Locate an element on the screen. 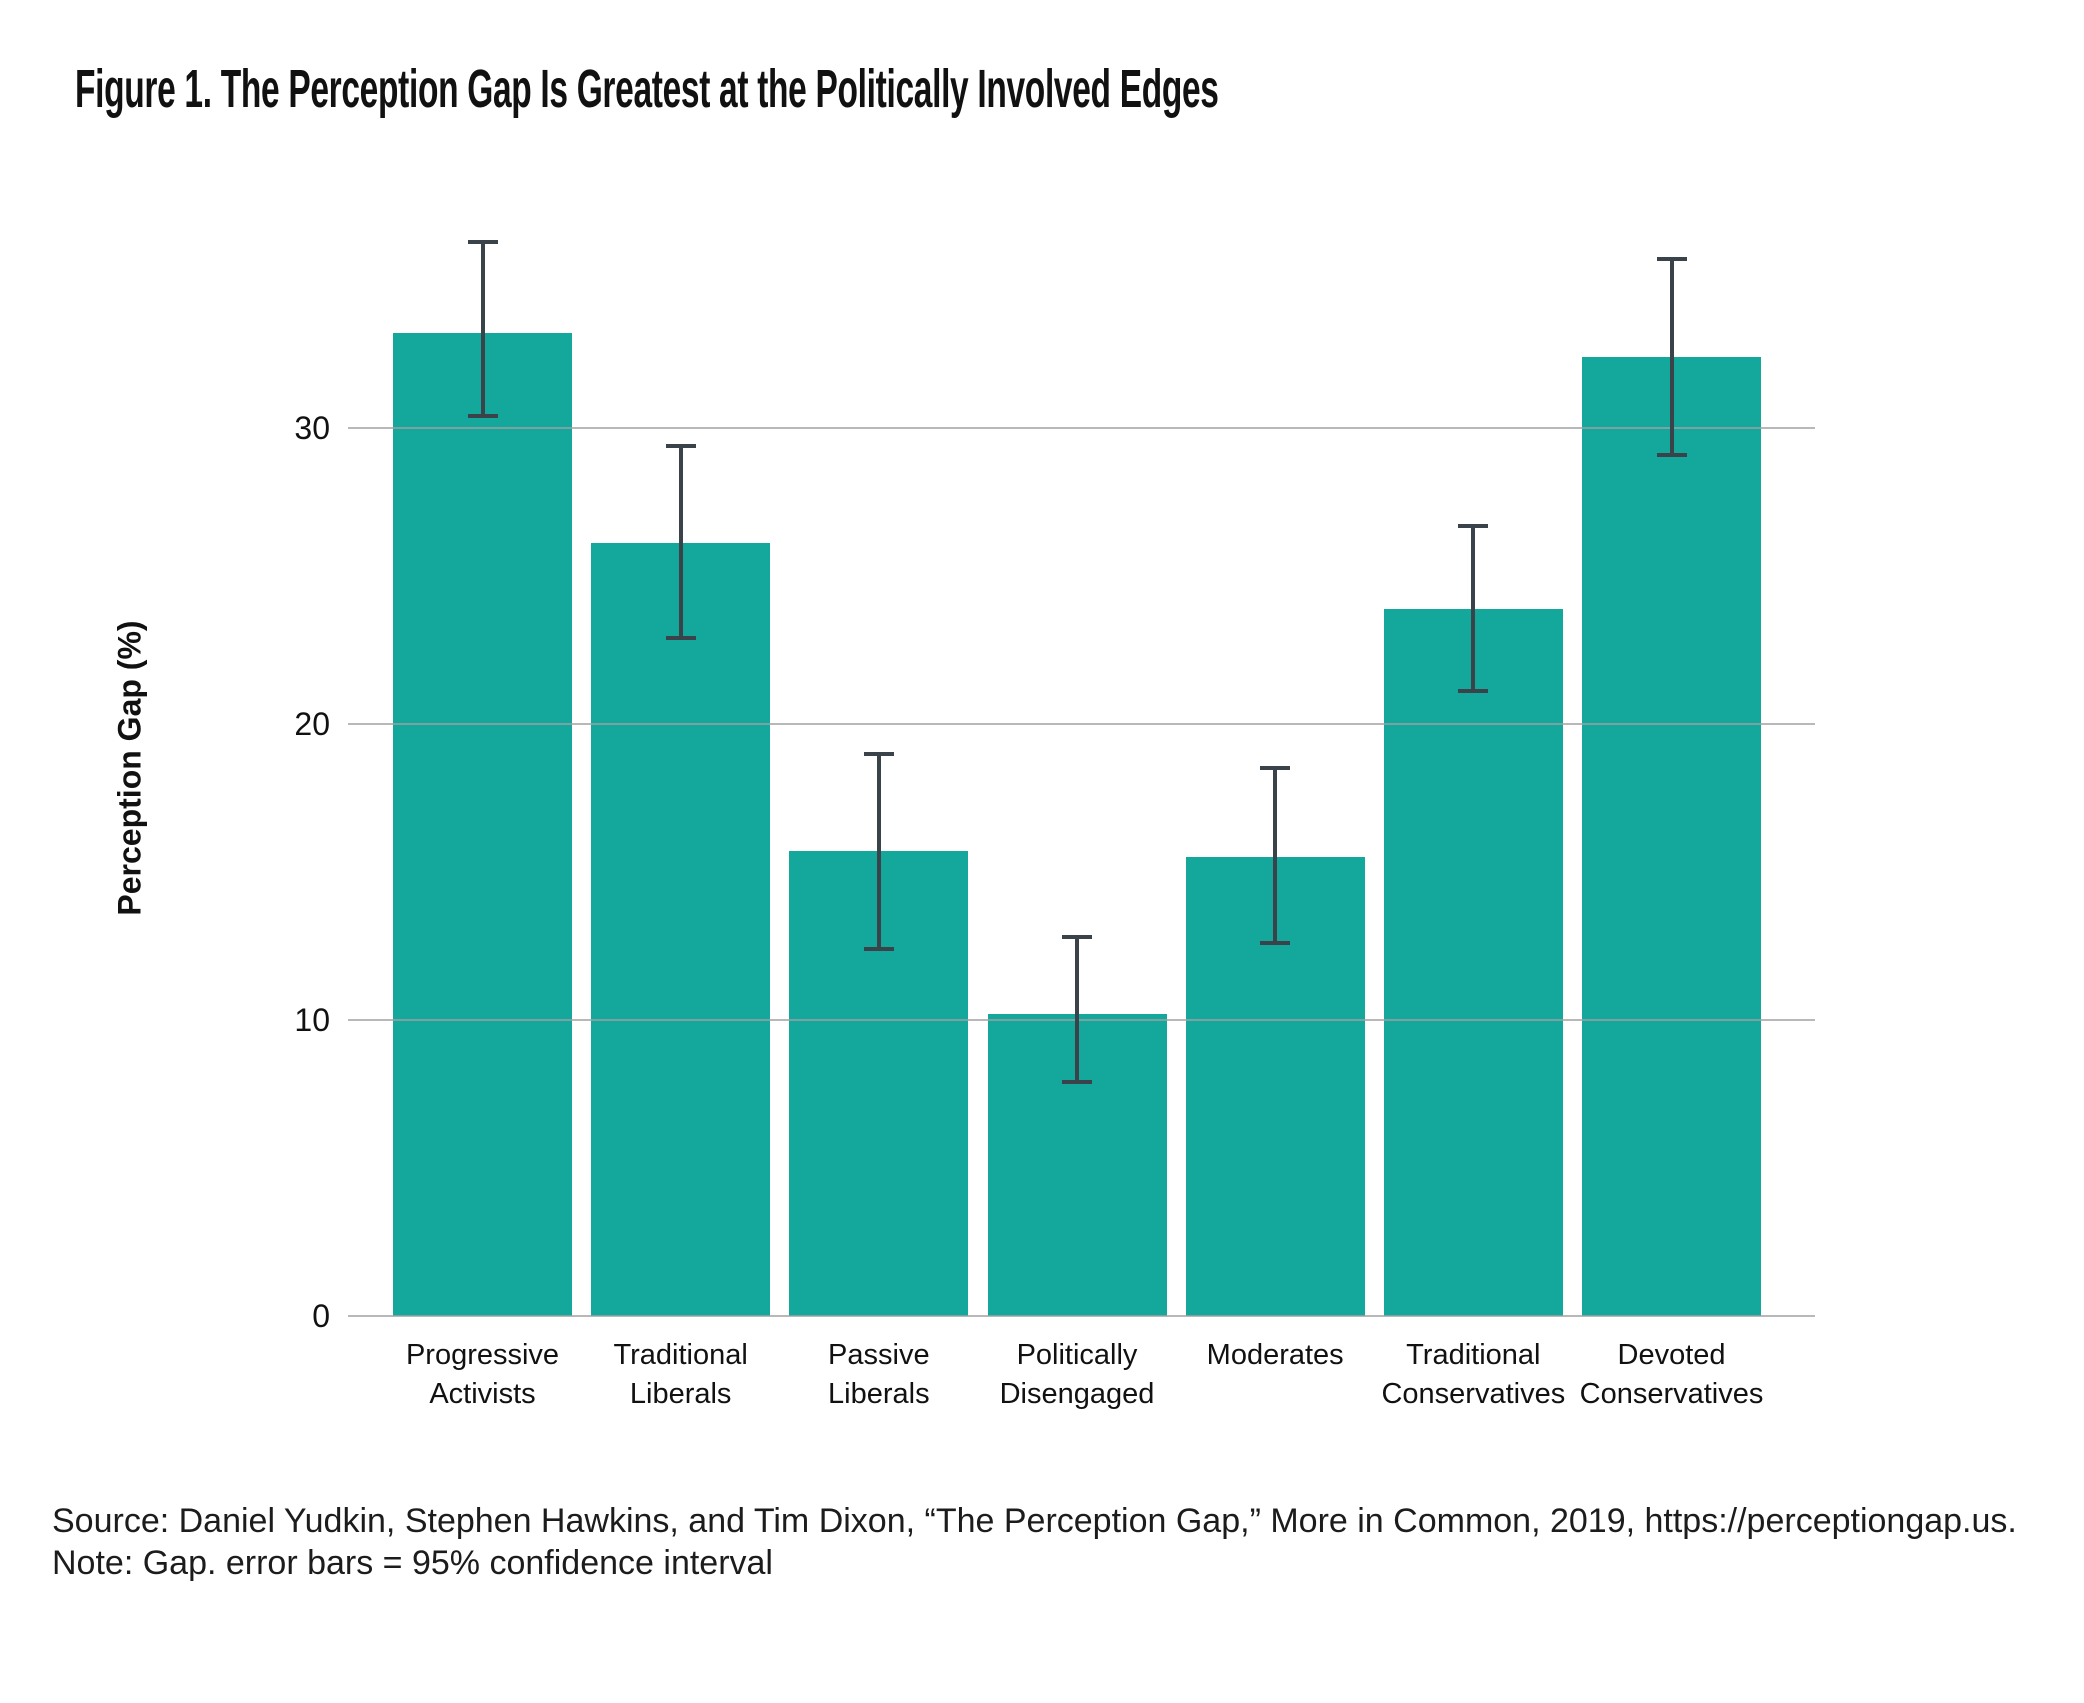 The height and width of the screenshot is (1703, 2084). x-category-label: Moderates is located at coordinates (1275, 1355).